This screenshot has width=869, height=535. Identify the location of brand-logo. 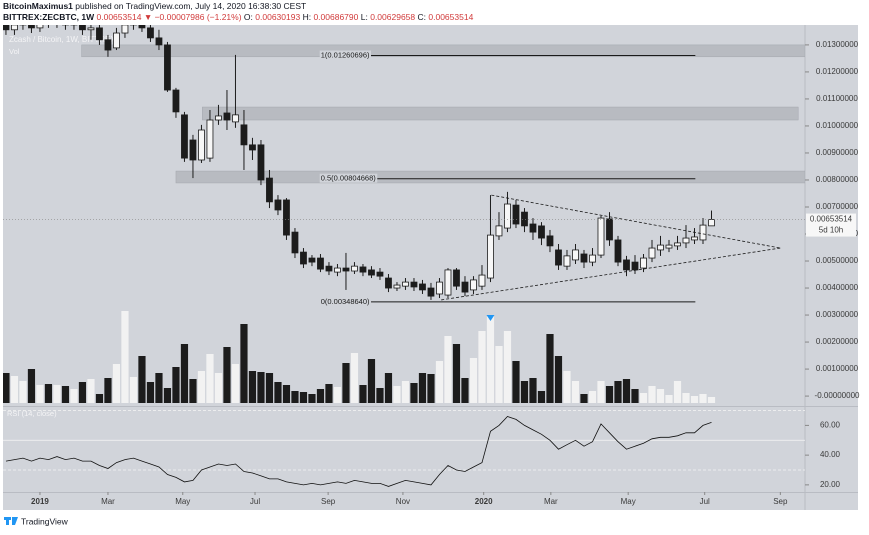
(11, 521).